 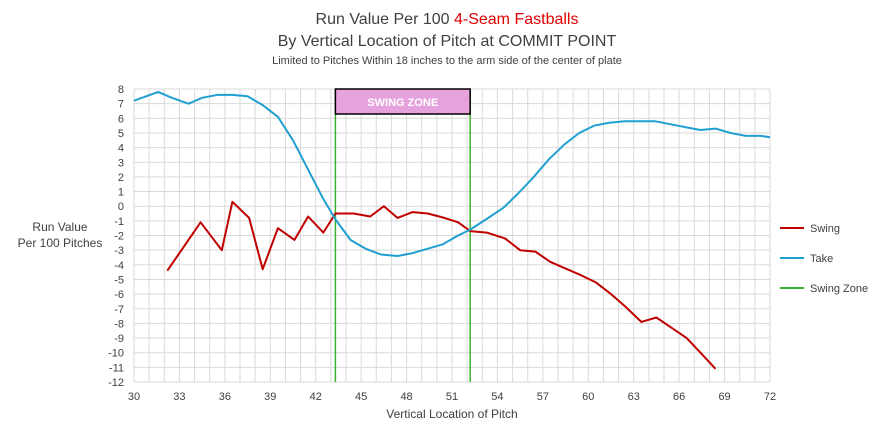 What do you see at coordinates (116, 354) in the screenshot?
I see `y-tick-label: -10` at bounding box center [116, 354].